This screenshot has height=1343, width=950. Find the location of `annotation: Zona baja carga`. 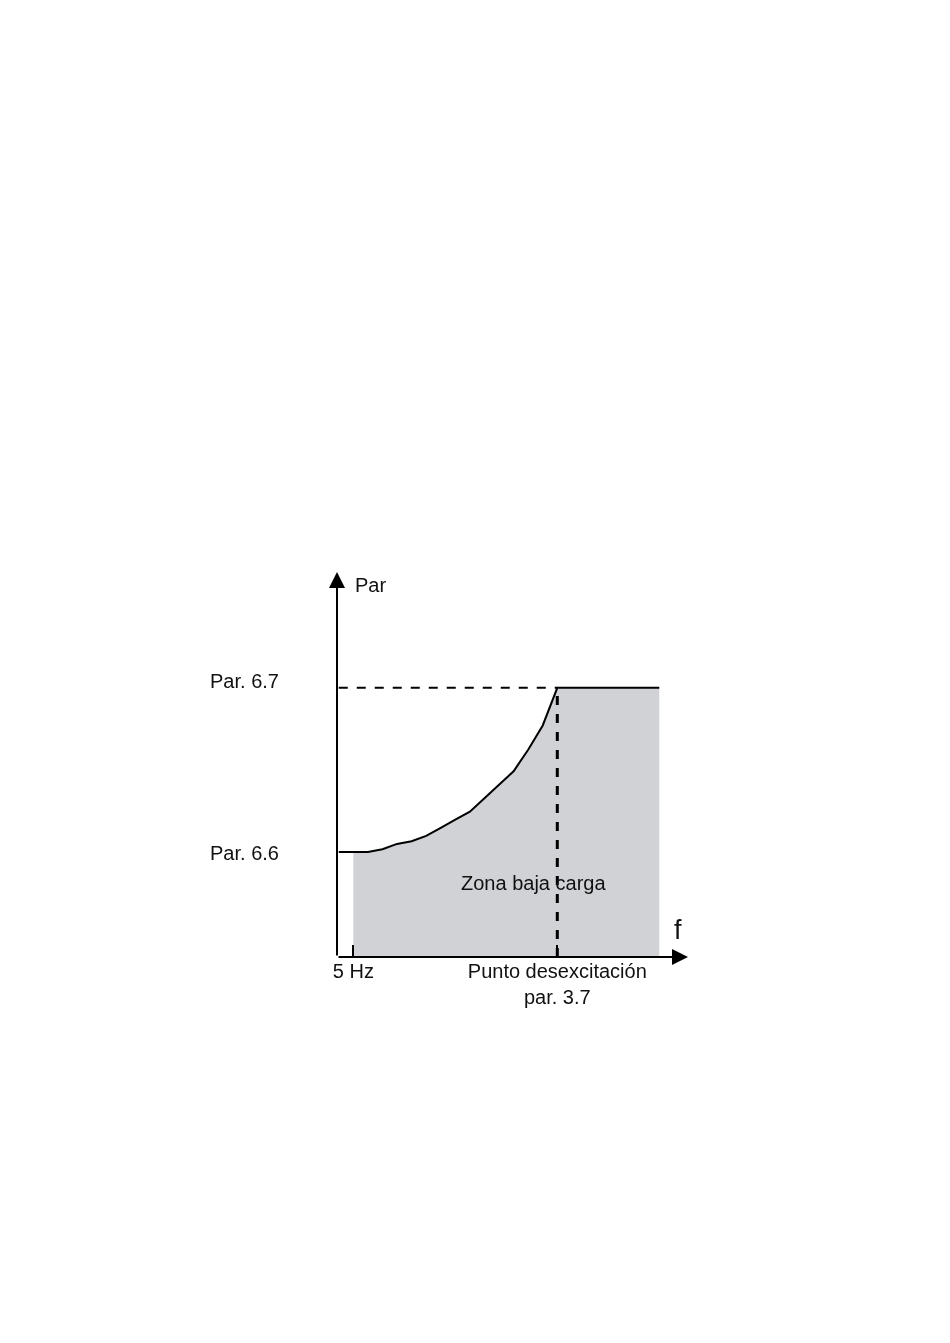

annotation: Zona baja carga is located at coordinates (534, 883).